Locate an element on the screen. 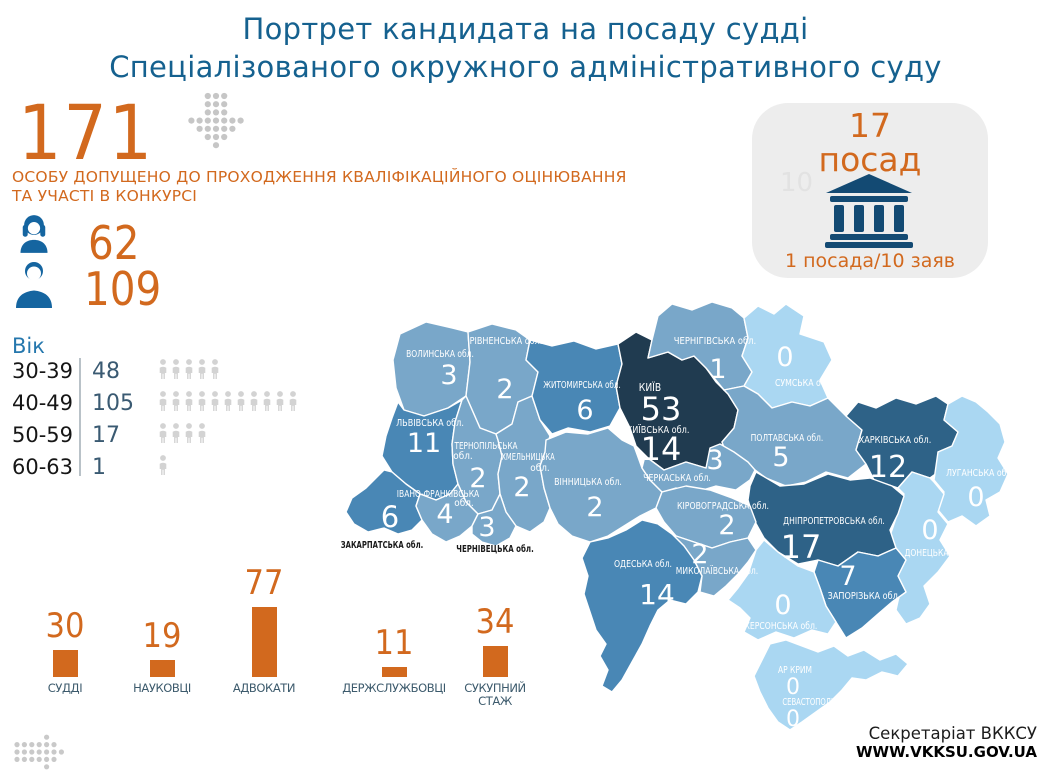 This screenshot has width=1051, height=774. profession-value: 11 is located at coordinates (394, 643).